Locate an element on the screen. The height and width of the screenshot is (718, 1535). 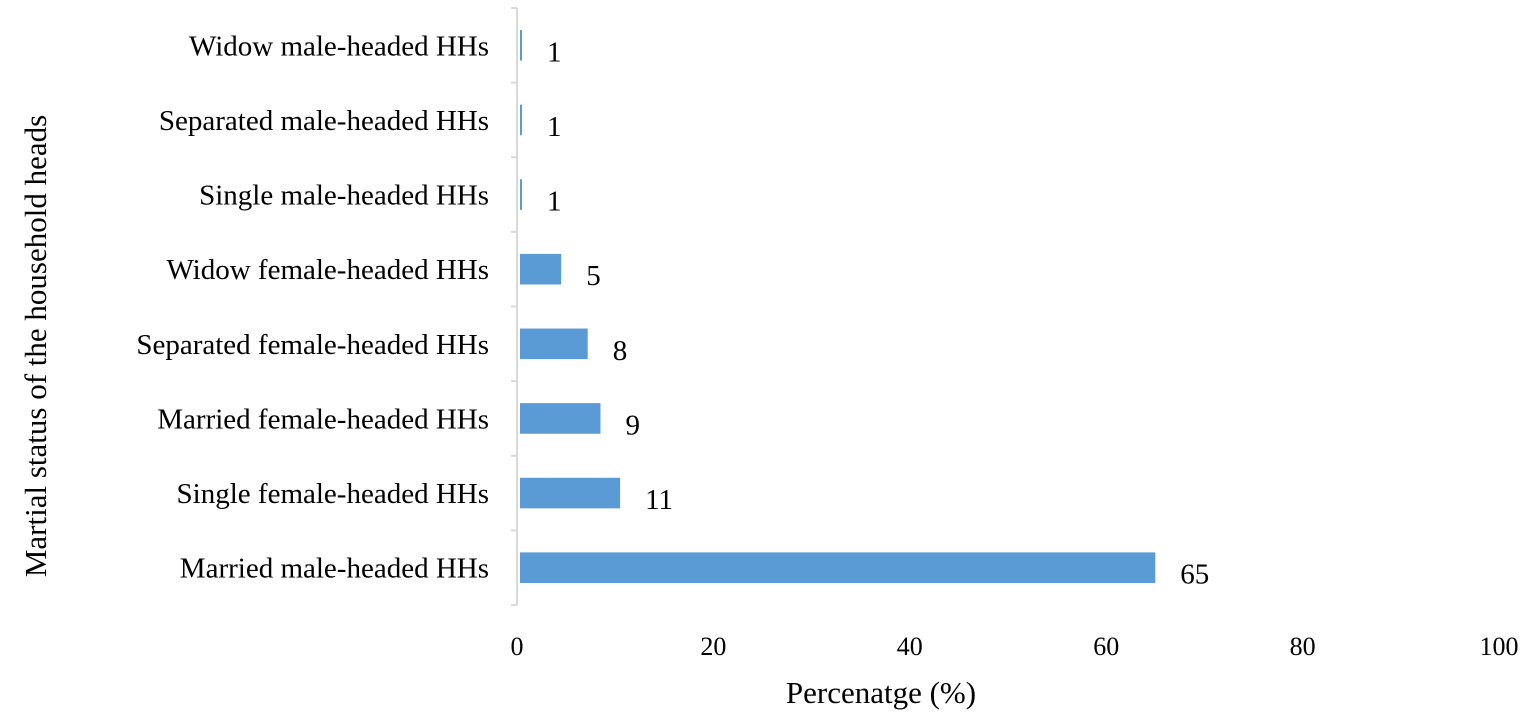
category-label: Single female-headed HHs is located at coordinates (333, 494).